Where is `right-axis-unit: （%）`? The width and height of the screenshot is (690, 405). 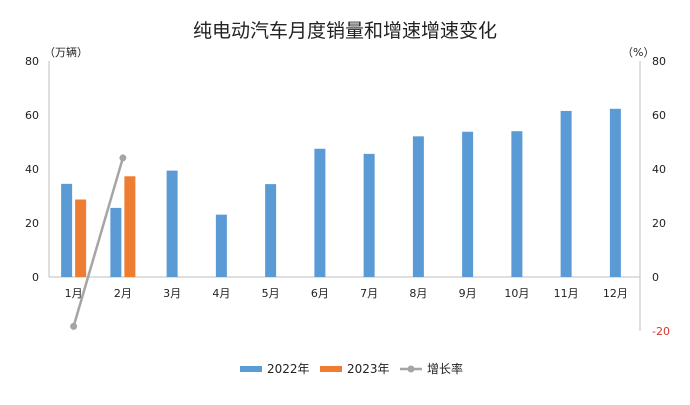 right-axis-unit: （%） is located at coordinates (638, 52).